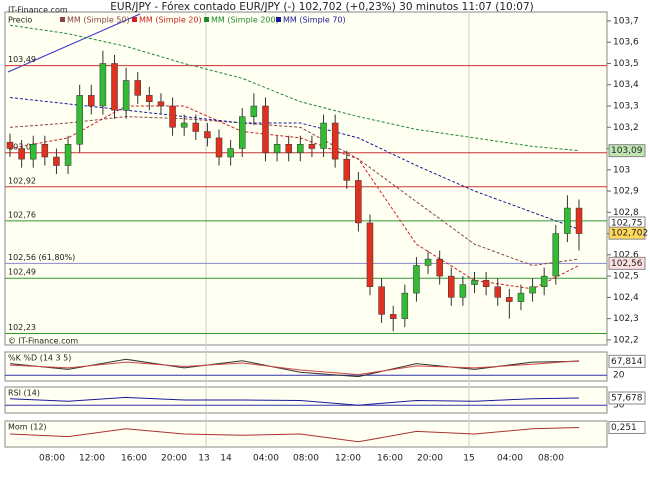 This screenshot has height=490, width=650. I want to click on y-tick-label: 102,8, so click(626, 213).